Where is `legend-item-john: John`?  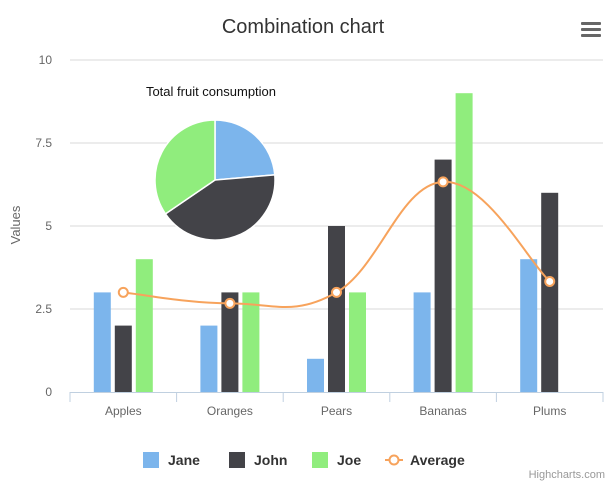 legend-item-john: John is located at coordinates (258, 460).